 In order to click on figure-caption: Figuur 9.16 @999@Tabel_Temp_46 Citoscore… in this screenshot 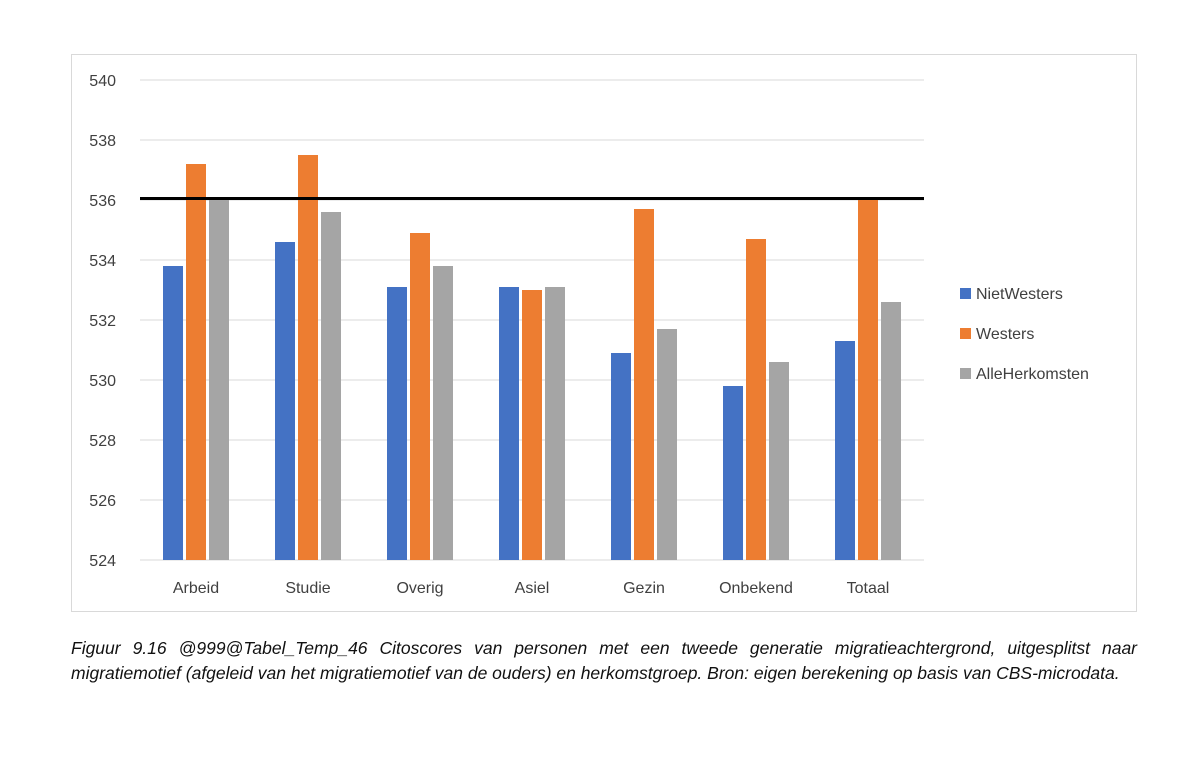, I will do `click(604, 660)`.